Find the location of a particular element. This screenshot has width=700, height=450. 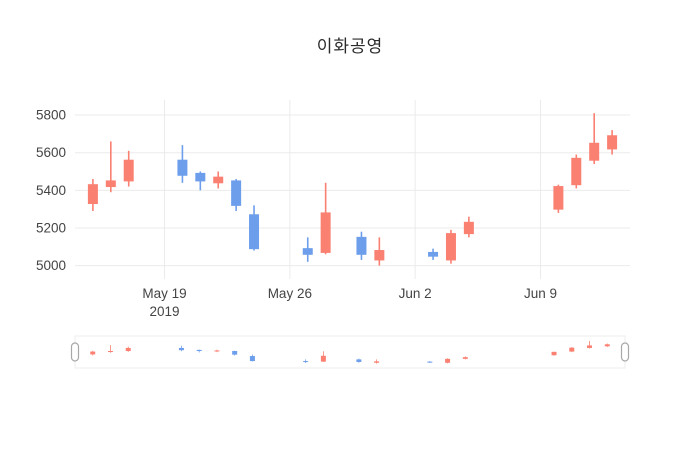

x-tick-label: May 19 is located at coordinates (164, 293).